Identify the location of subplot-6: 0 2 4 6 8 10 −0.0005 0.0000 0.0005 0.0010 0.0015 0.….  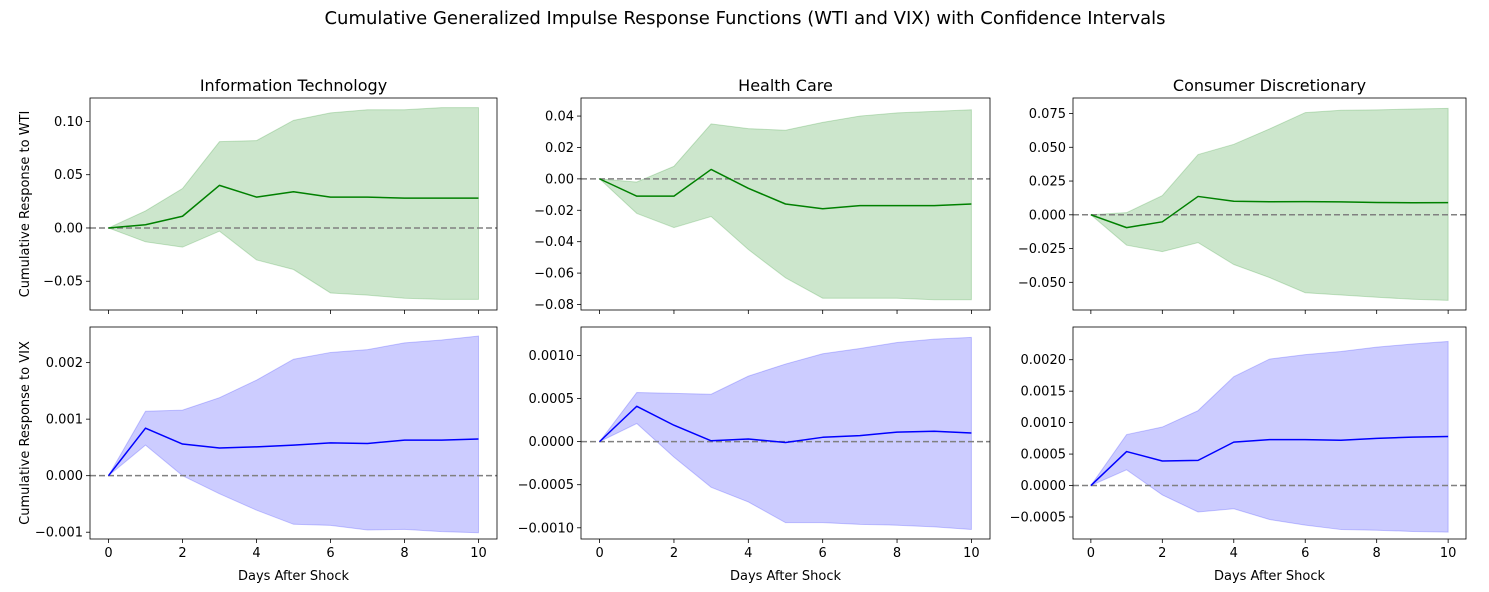
(1238, 455).